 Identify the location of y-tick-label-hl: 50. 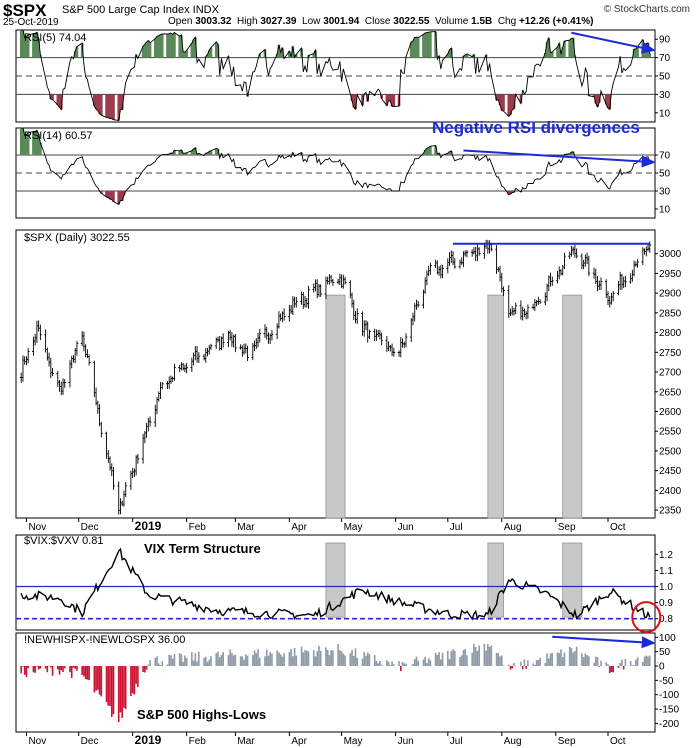
(665, 652).